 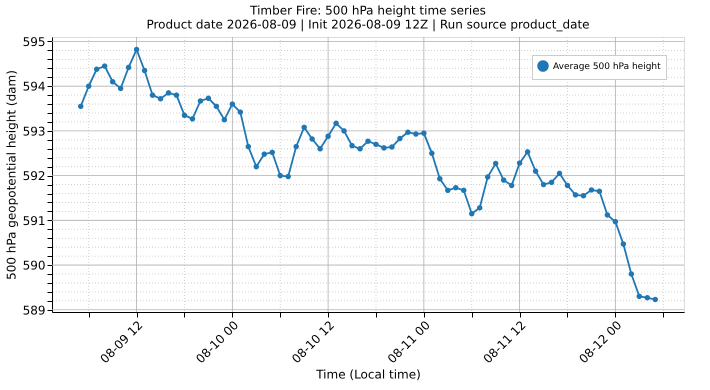 I want to click on y-axis-title: 500 hPa geopotential height (dam), so click(x=11, y=175).